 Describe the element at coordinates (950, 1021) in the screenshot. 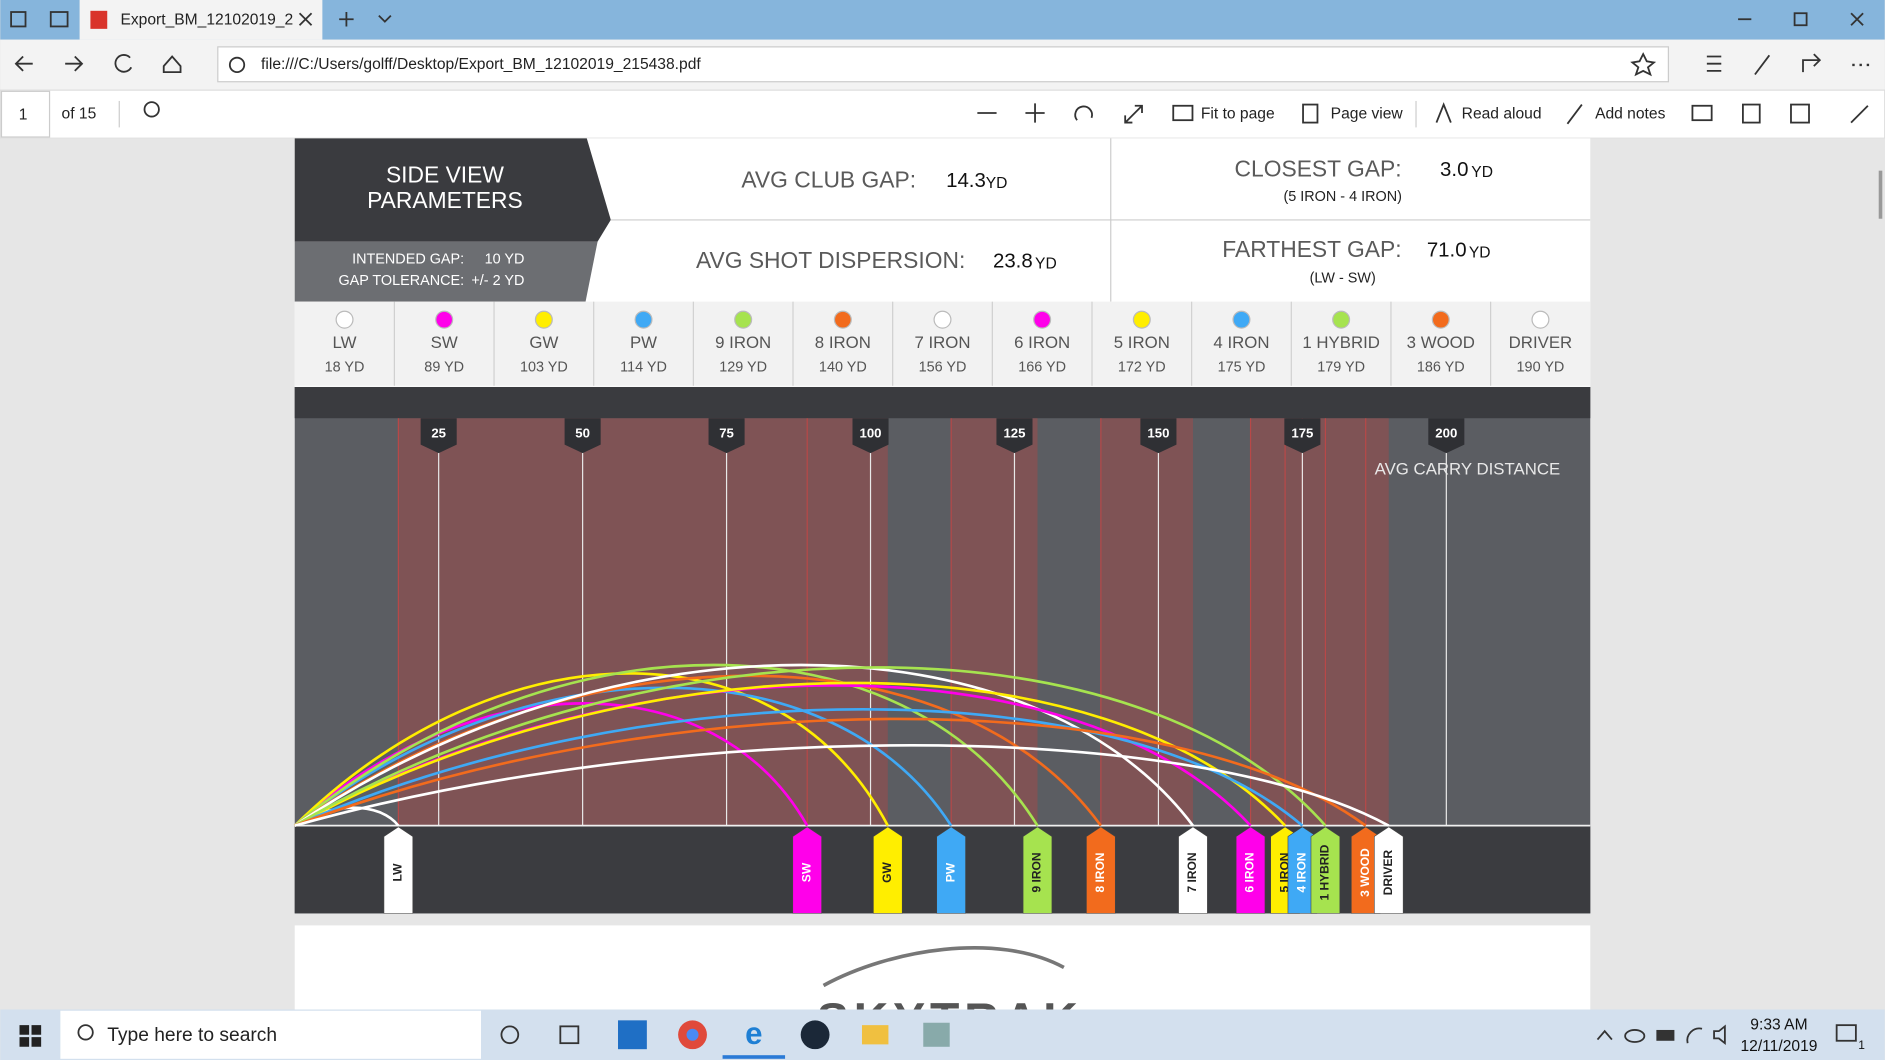

I see `logo: SKYTRAK` at that location.